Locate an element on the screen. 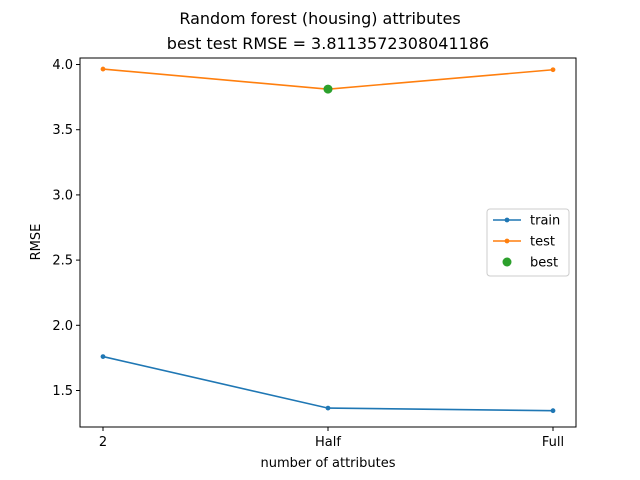 This screenshot has height=480, width=640. x-tick-label: Full is located at coordinates (553, 442).